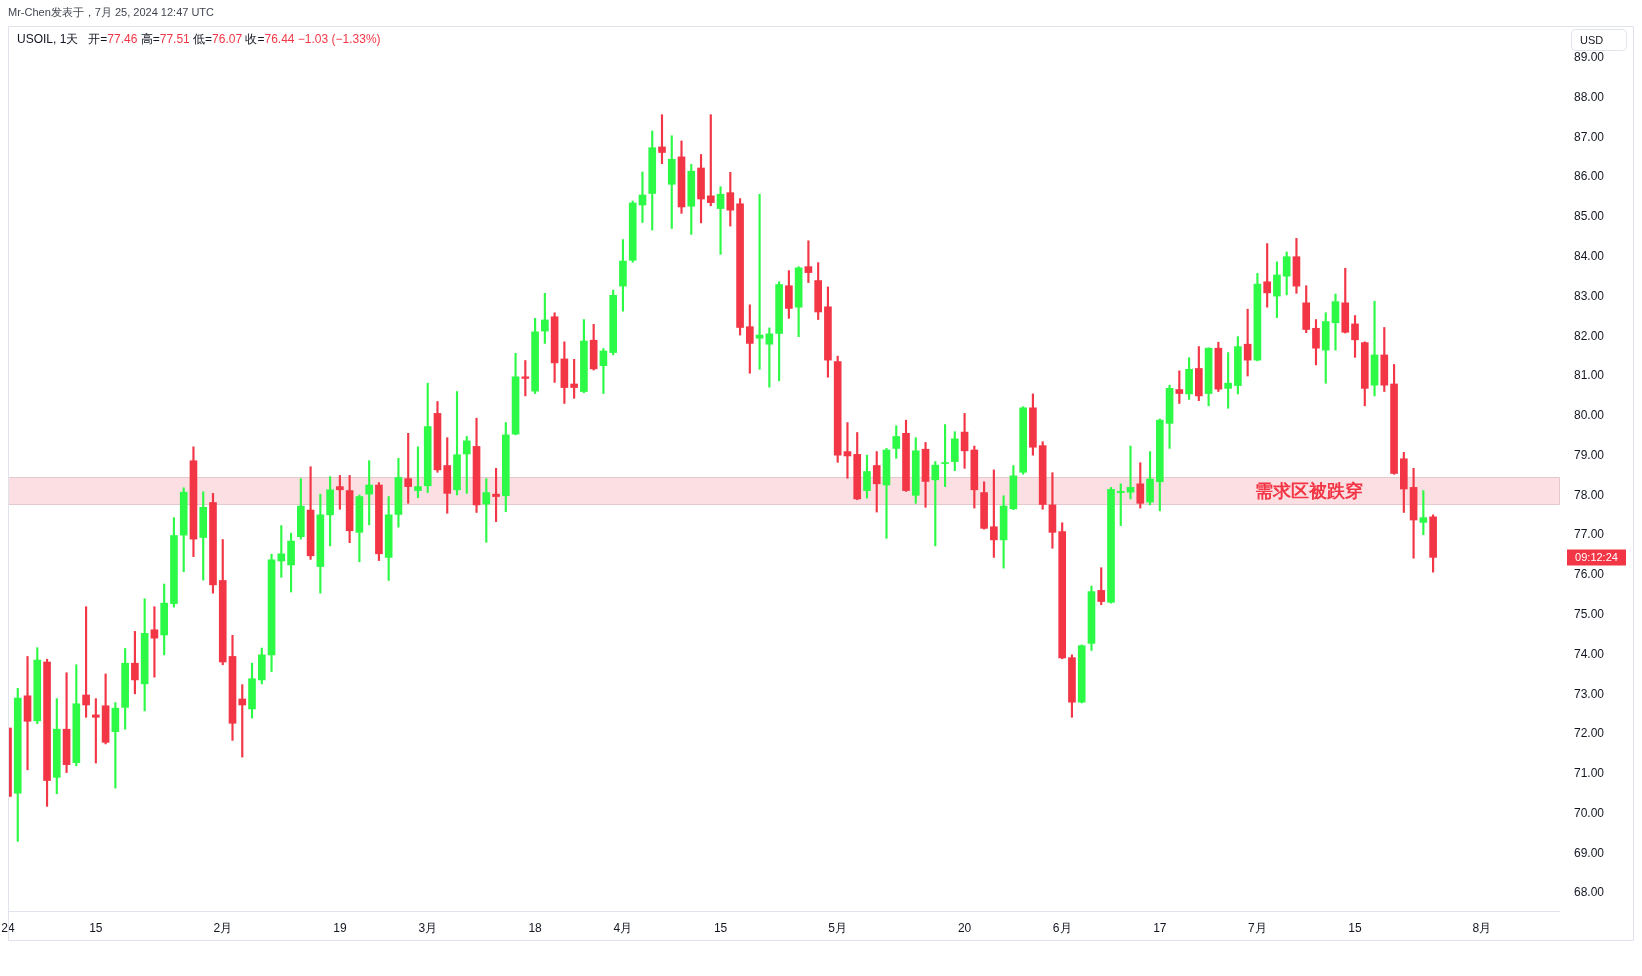  Describe the element at coordinates (1589, 295) in the screenshot. I see `y-tick-label: 83.00` at that location.